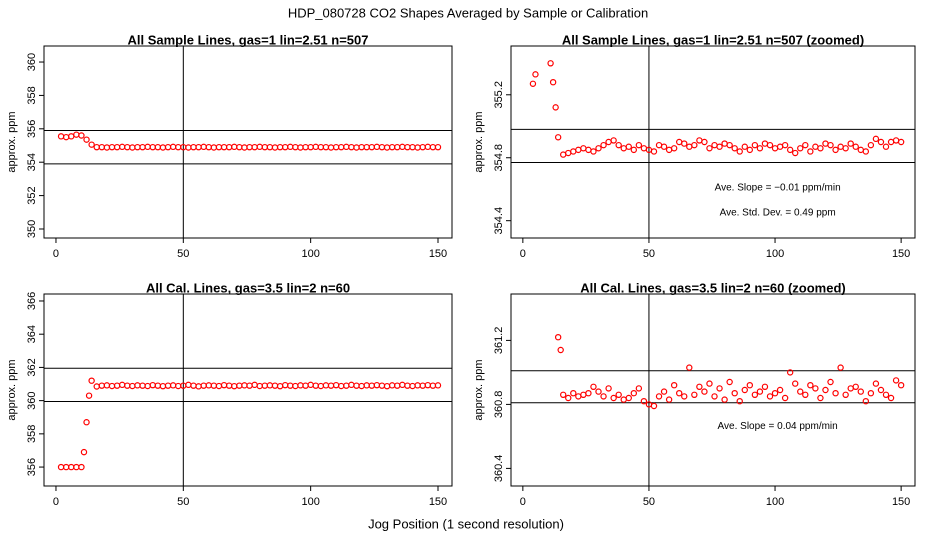  I want to click on x-tick-label: 50, so click(649, 502).